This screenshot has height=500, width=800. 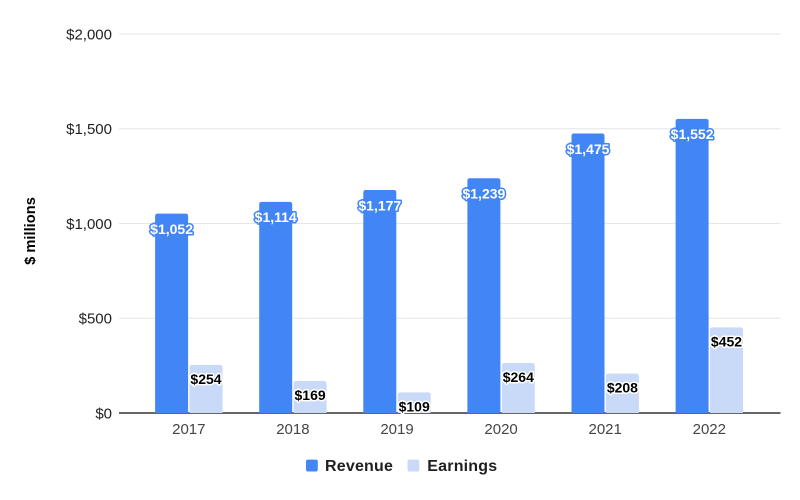 I want to click on svg-text: $109, so click(x=414, y=406).